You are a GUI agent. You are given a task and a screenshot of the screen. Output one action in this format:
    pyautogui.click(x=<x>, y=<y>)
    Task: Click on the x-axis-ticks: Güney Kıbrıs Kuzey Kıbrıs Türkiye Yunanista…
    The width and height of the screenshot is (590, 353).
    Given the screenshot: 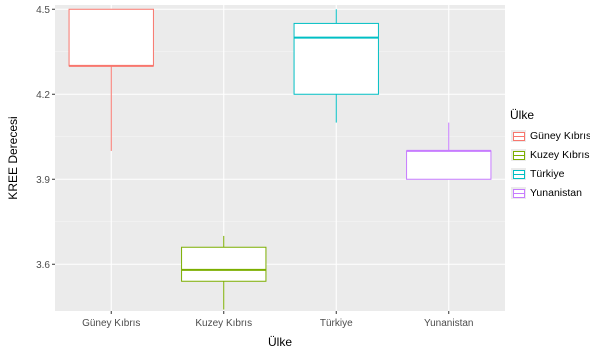 What is the action you would take?
    pyautogui.click(x=278, y=320)
    